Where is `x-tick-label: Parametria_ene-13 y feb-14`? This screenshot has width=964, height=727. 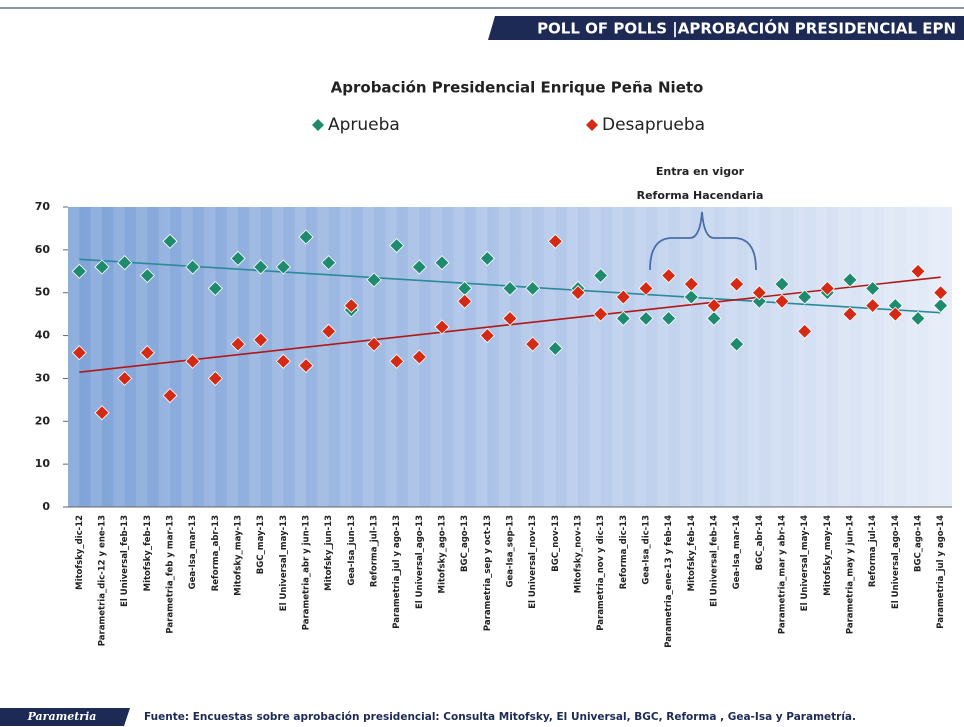 x-tick-label: Parametria_ene-13 y feb-14 is located at coordinates (669, 581).